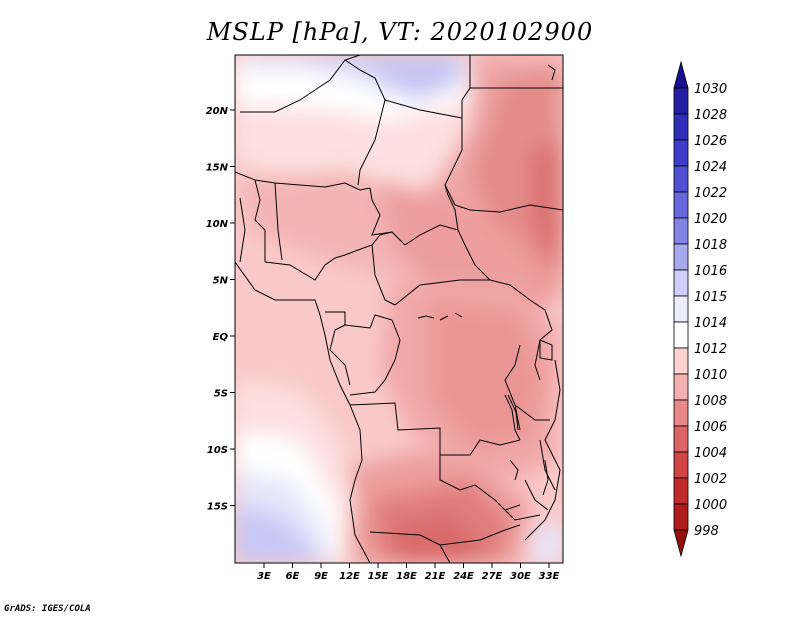 The width and height of the screenshot is (800, 618). What do you see at coordinates (710, 297) in the screenshot?
I see `colorbar-label: 1015` at bounding box center [710, 297].